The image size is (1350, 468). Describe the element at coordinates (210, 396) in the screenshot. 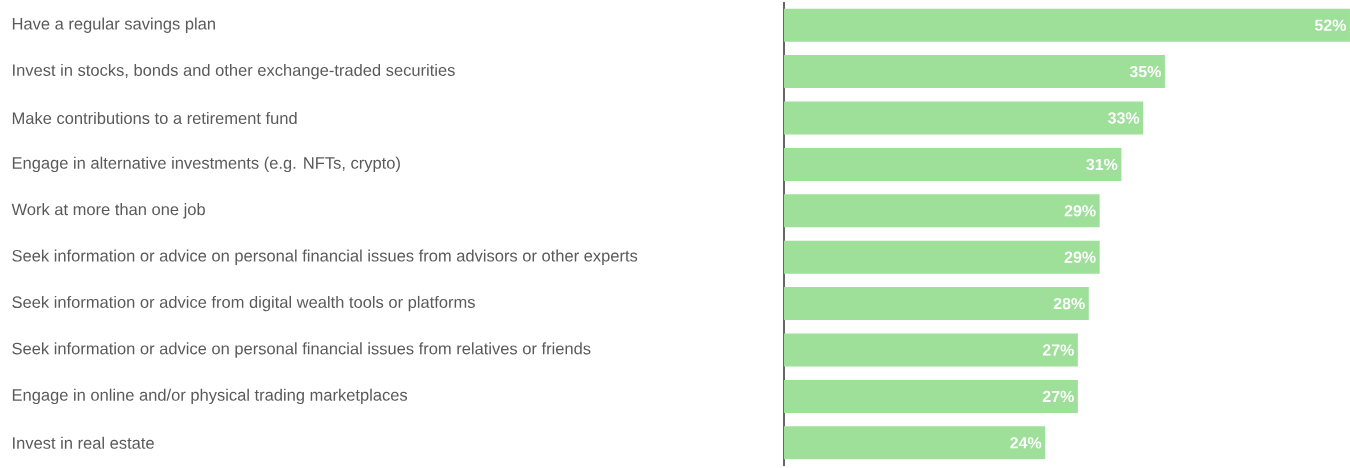

I see `y-tick-label: Engage in online and/or physical trading marketplaces` at that location.